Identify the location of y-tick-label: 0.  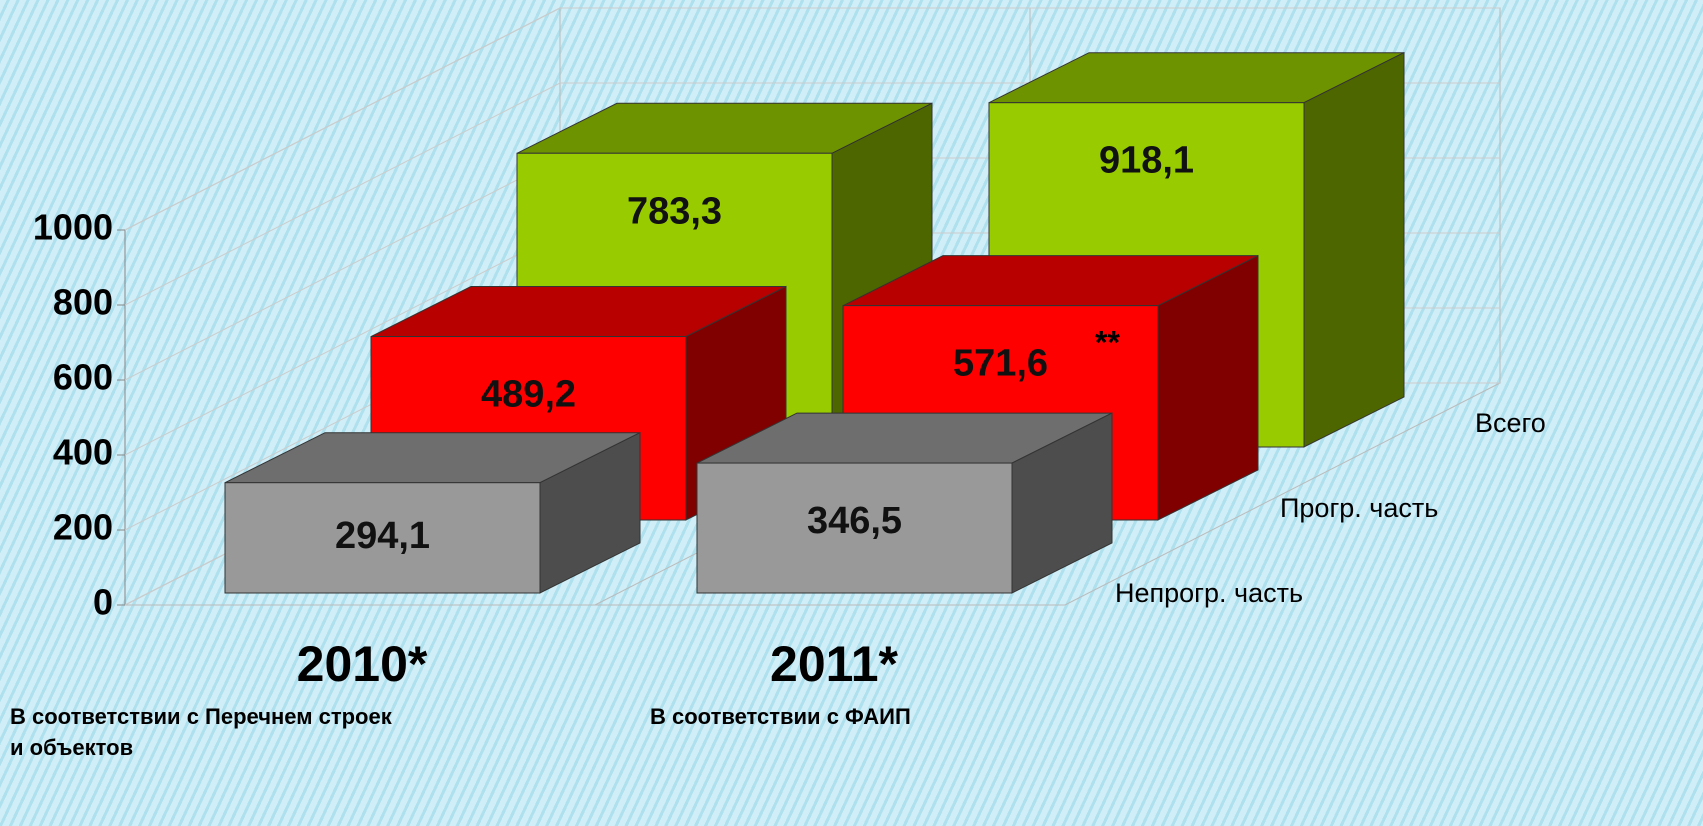
(103, 602).